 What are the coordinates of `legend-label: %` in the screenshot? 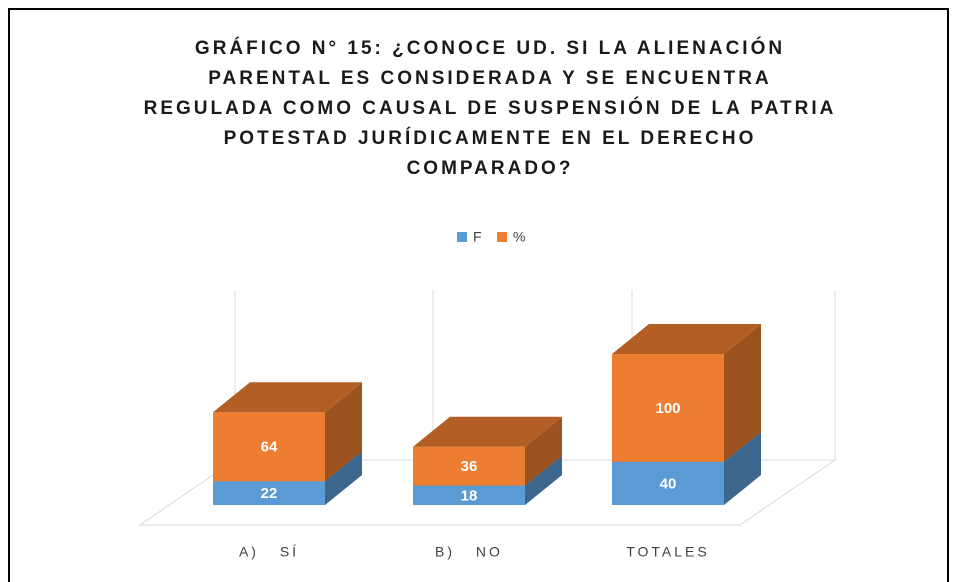 It's located at (519, 237).